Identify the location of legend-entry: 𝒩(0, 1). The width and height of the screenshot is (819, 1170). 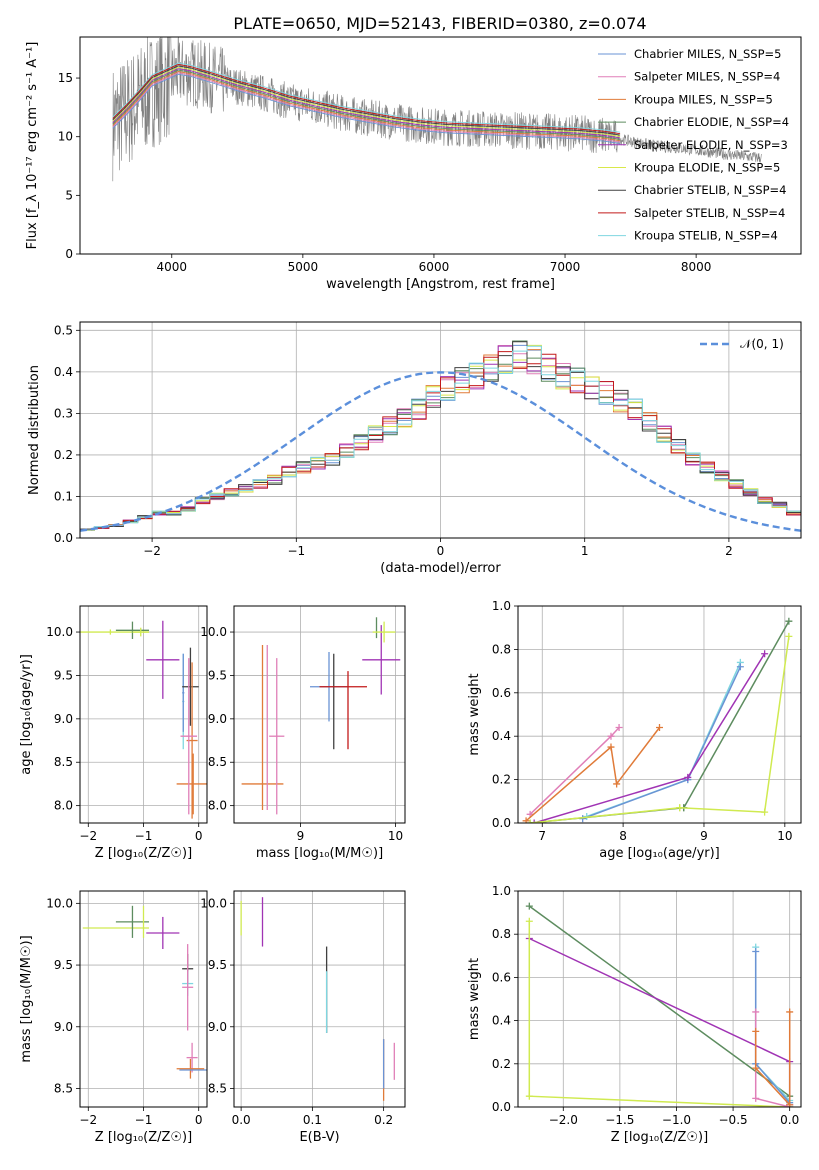
(762, 344).